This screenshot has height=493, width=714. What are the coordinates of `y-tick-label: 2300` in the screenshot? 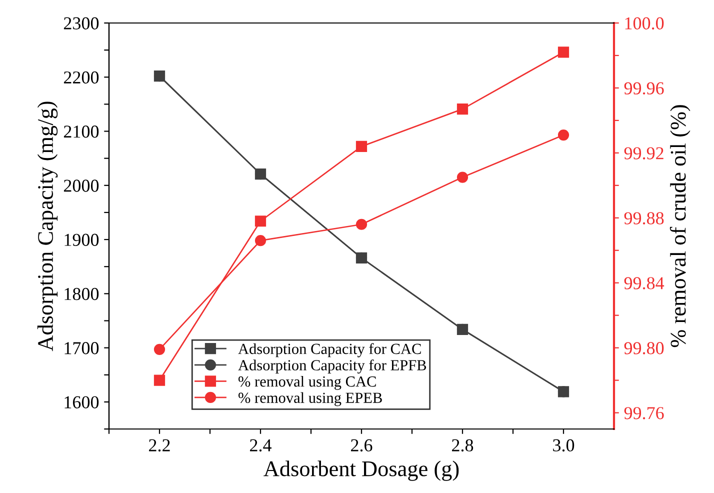 It's located at (81, 23).